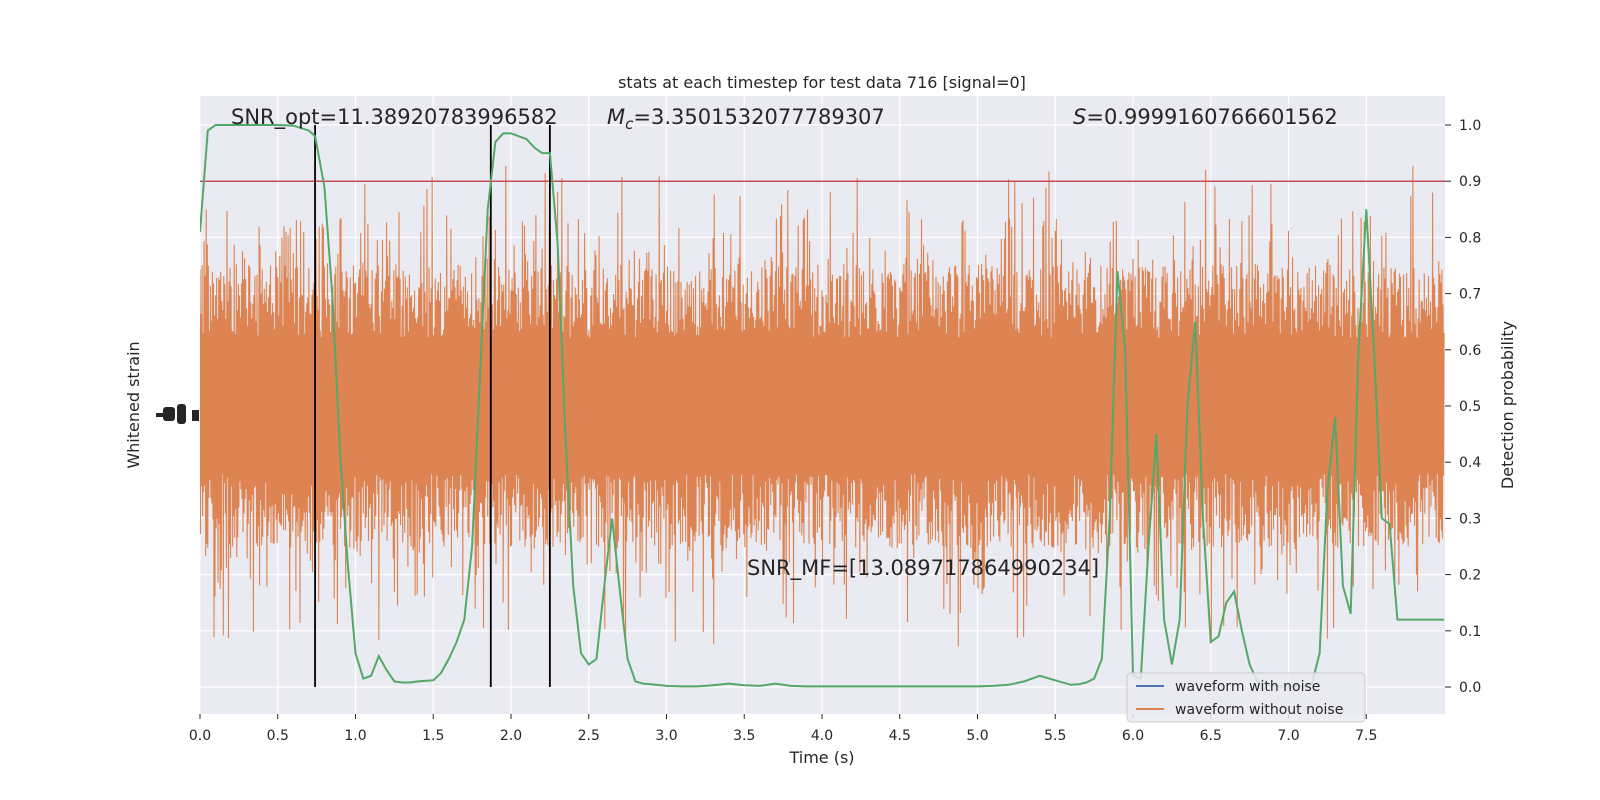 Image resolution: width=1600 pixels, height=800 pixels. I want to click on y-tick-label: 0.8, so click(1470, 238).